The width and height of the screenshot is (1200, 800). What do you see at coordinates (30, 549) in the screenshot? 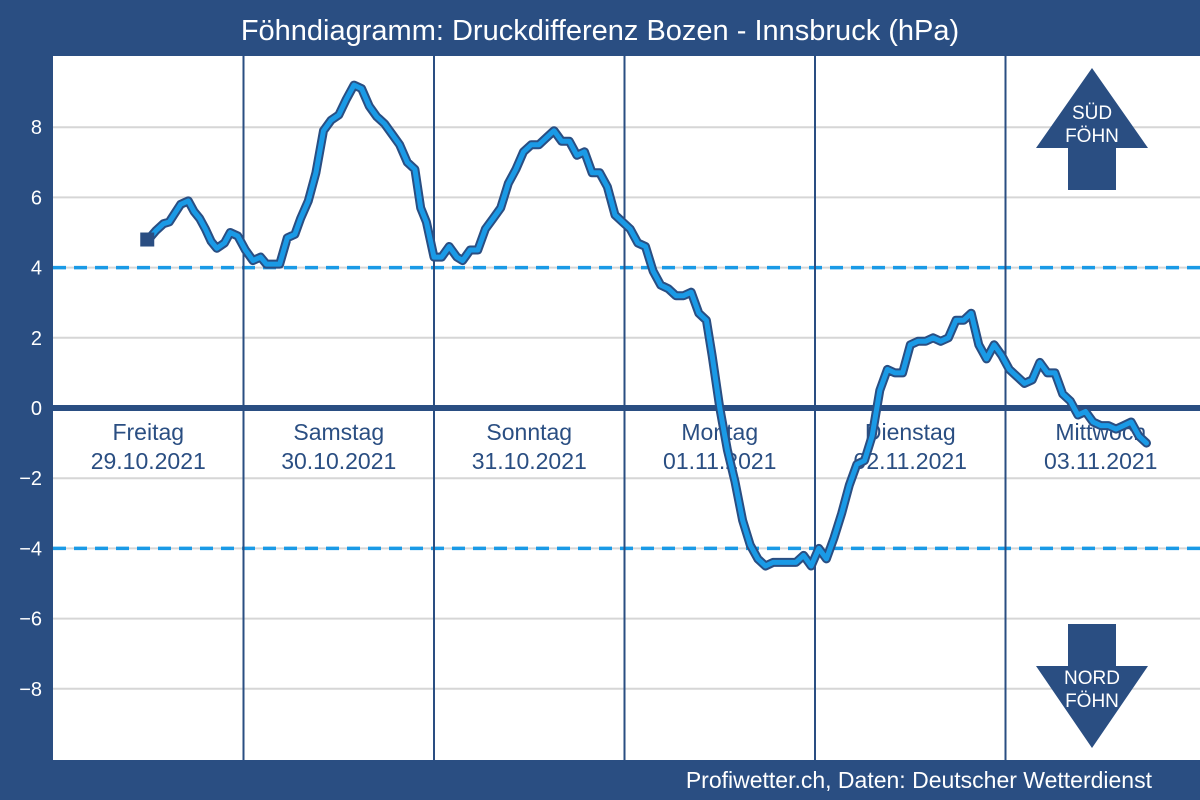
I see `y-tick-label: −4` at bounding box center [30, 549].